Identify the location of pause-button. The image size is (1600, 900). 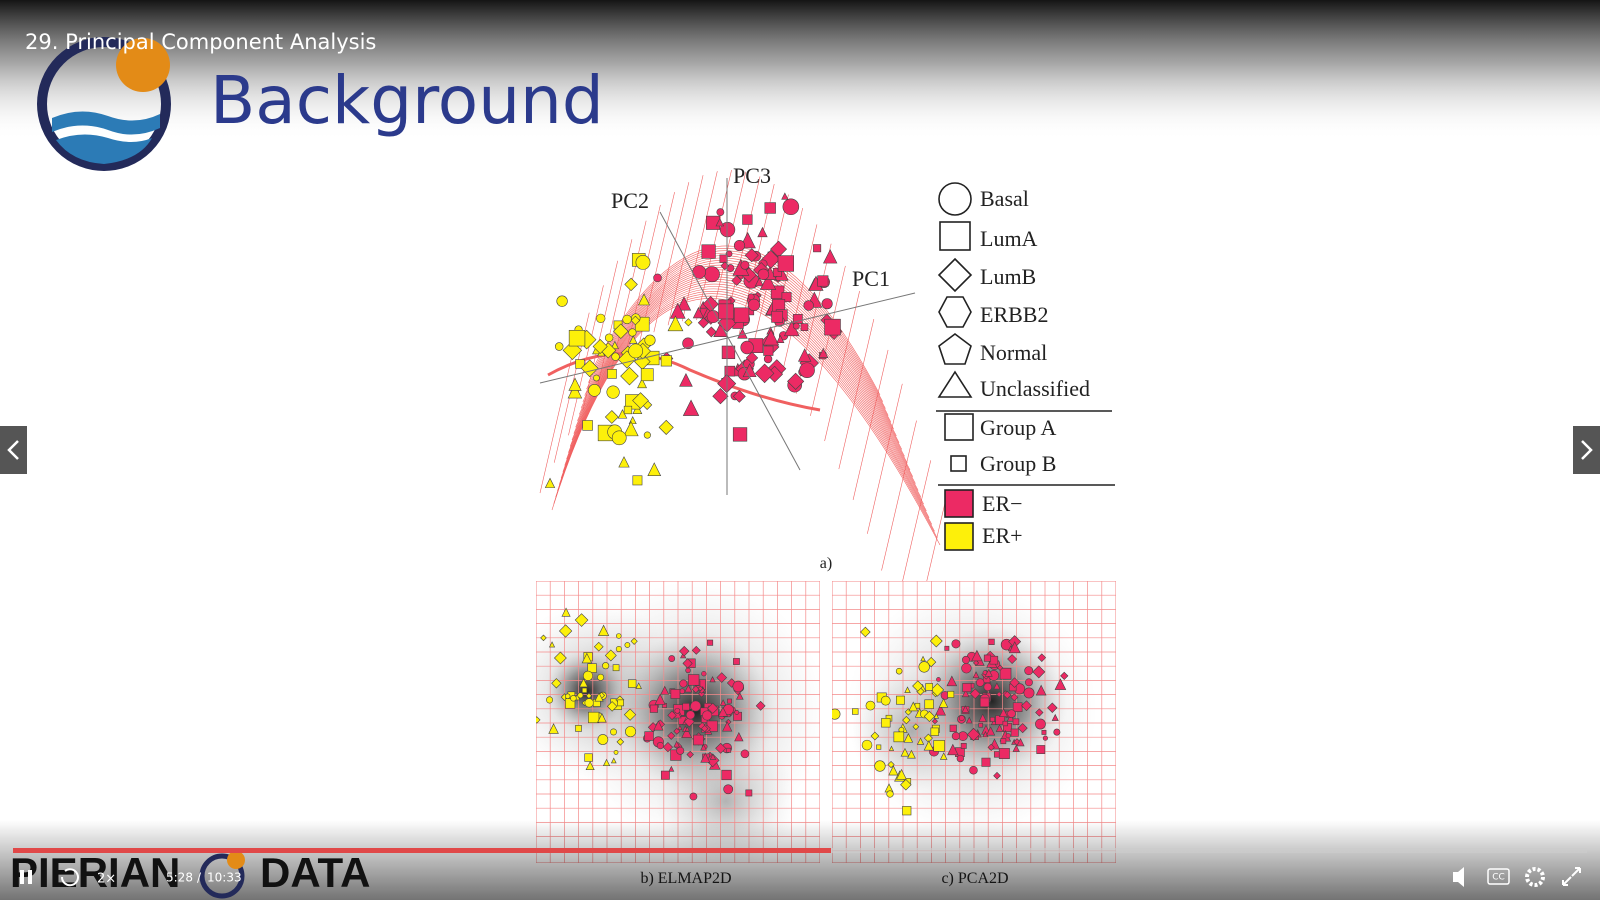
(26, 877).